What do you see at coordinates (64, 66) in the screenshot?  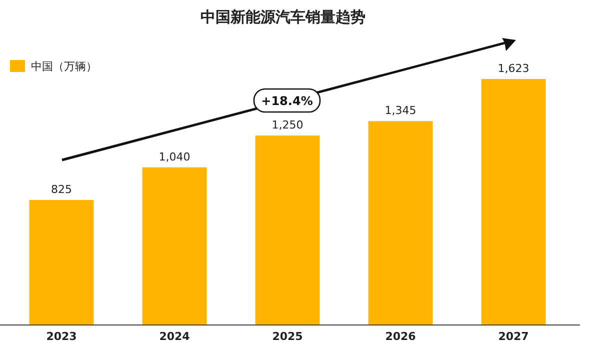 I see `legend-label: 中国（万辆）` at bounding box center [64, 66].